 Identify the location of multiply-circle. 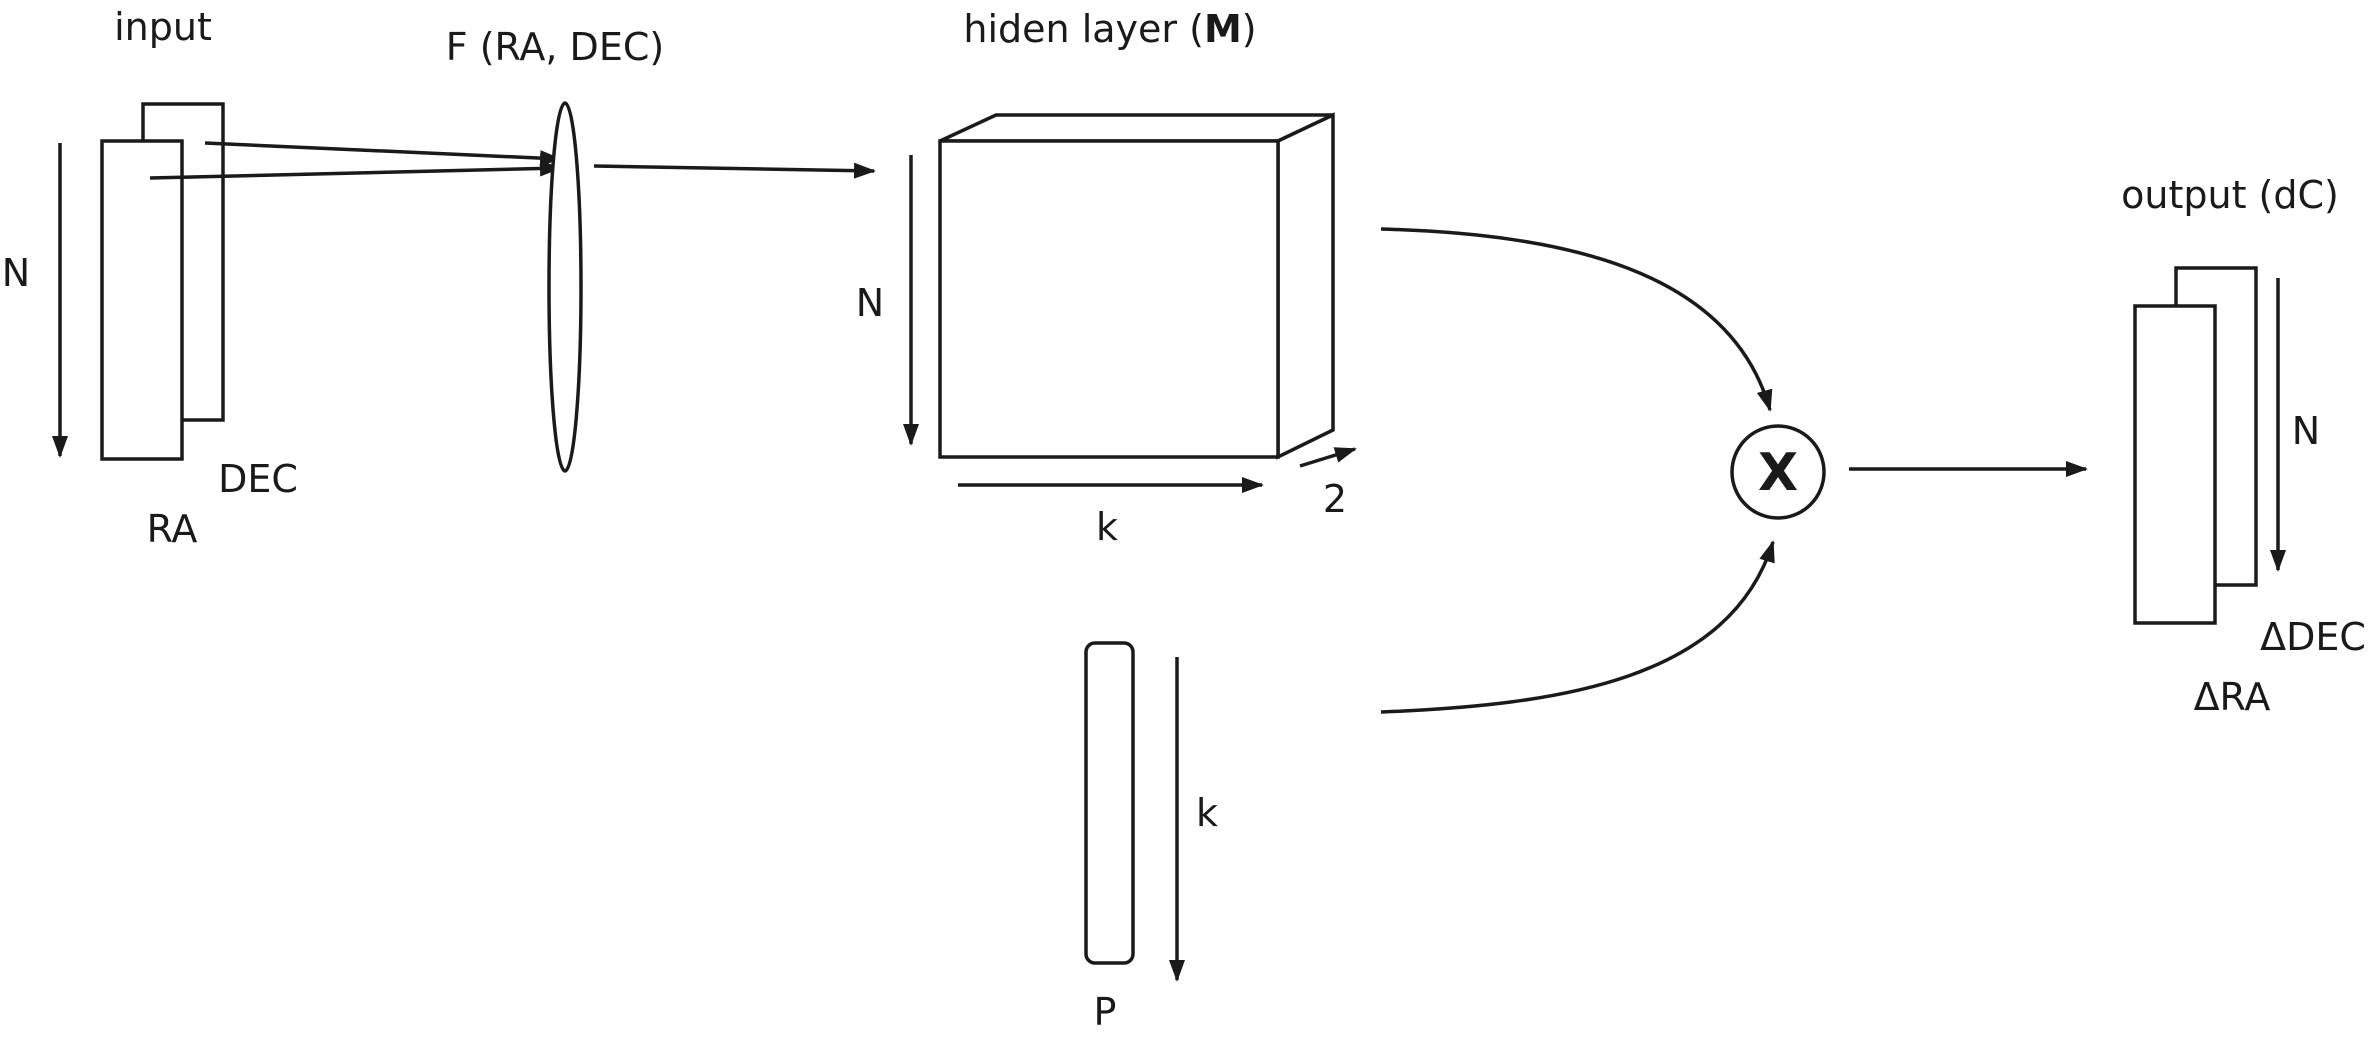
(1778, 472).